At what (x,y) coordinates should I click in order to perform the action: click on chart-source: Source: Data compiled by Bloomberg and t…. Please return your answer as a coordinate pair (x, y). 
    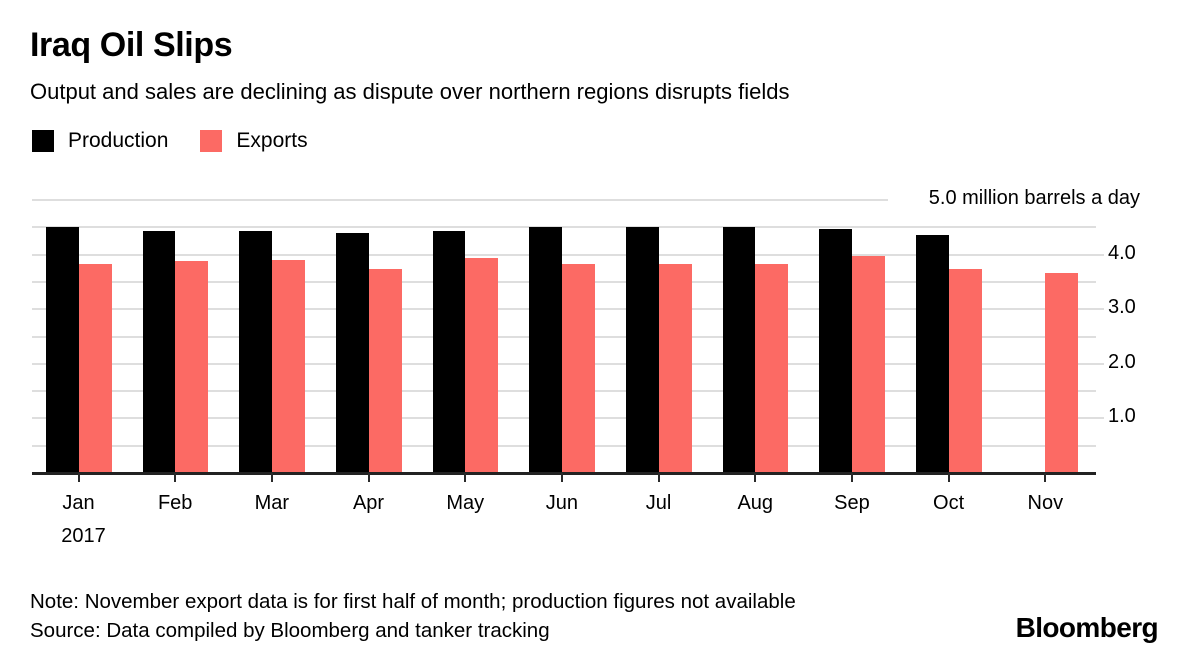
    Looking at the image, I should click on (290, 630).